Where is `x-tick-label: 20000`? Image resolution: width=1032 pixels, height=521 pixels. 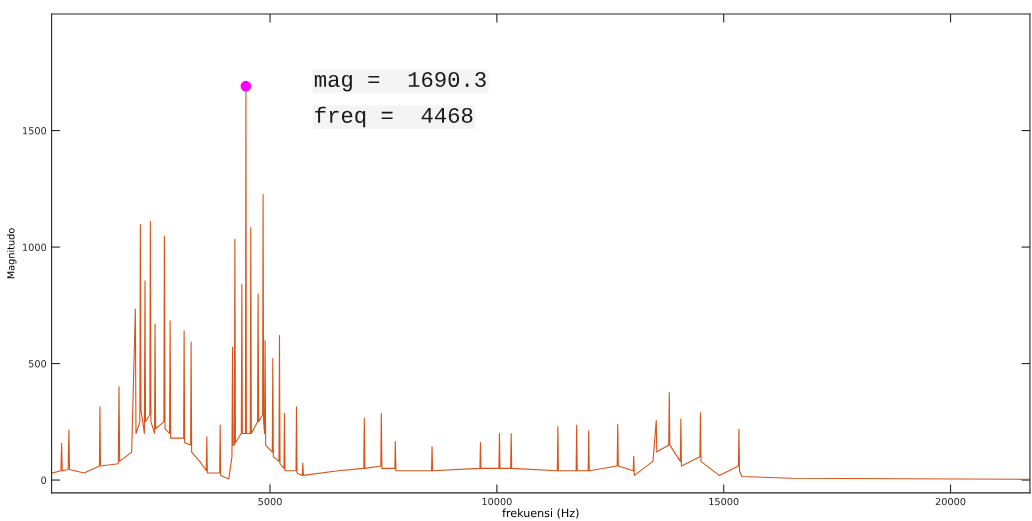
x-tick-label: 20000 is located at coordinates (950, 501).